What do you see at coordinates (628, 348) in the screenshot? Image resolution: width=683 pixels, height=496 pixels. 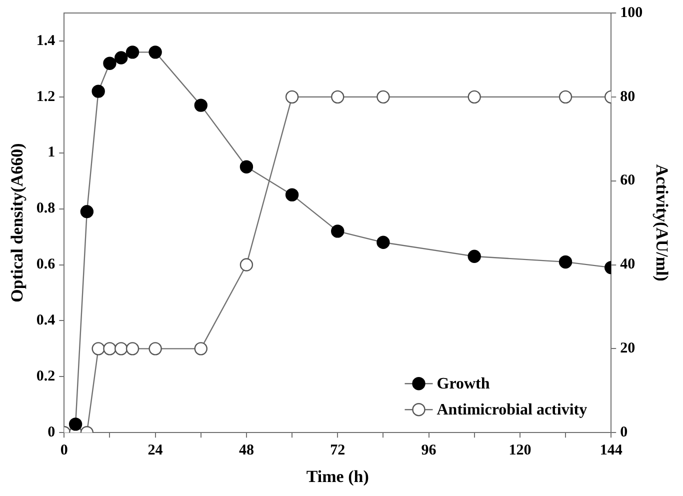 I see `y2-tick-label: 20` at bounding box center [628, 348].